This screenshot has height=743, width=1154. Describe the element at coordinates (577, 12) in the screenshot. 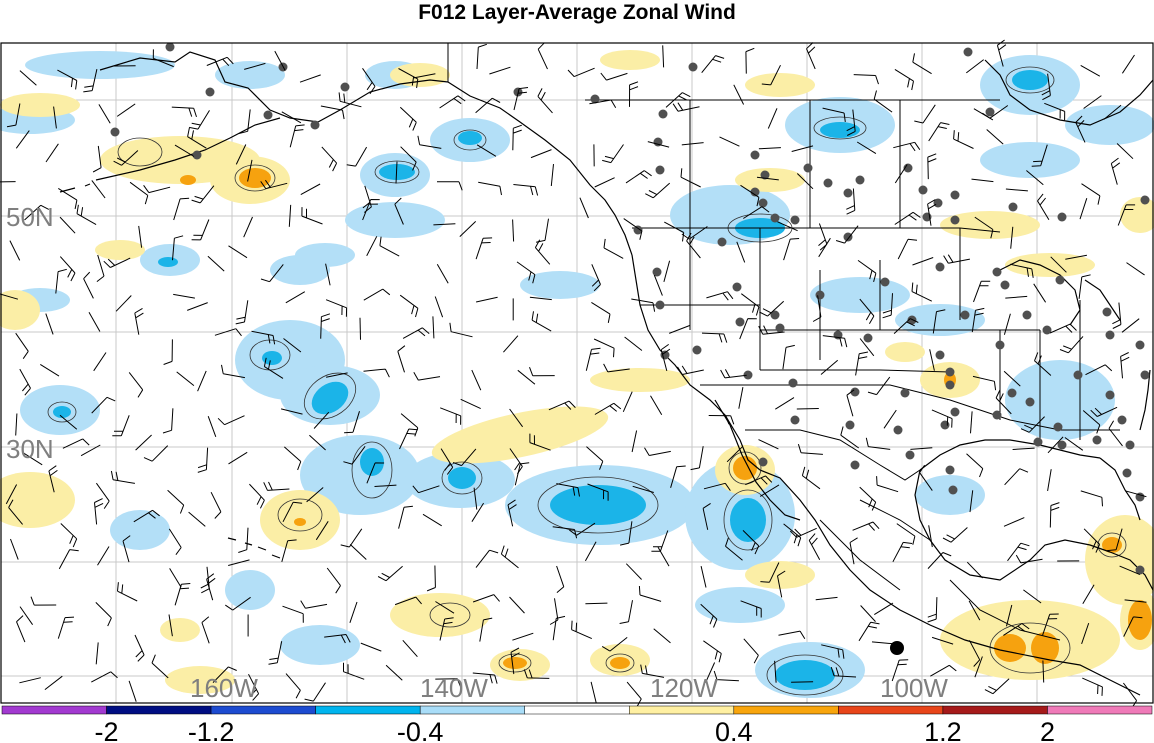

I see `chart-title: F012 Layer-Average Zonal Wind` at that location.